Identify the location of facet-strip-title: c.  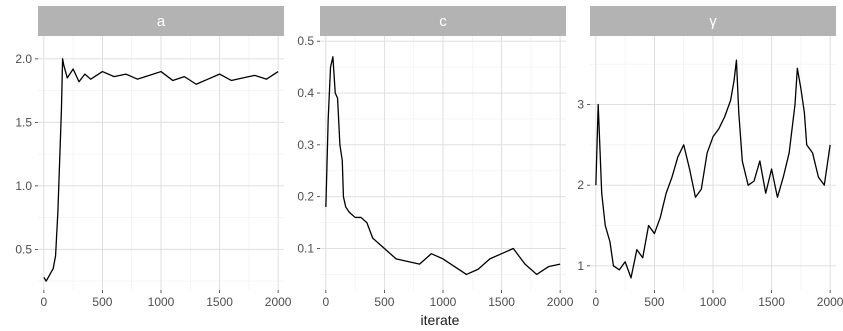
(443, 21).